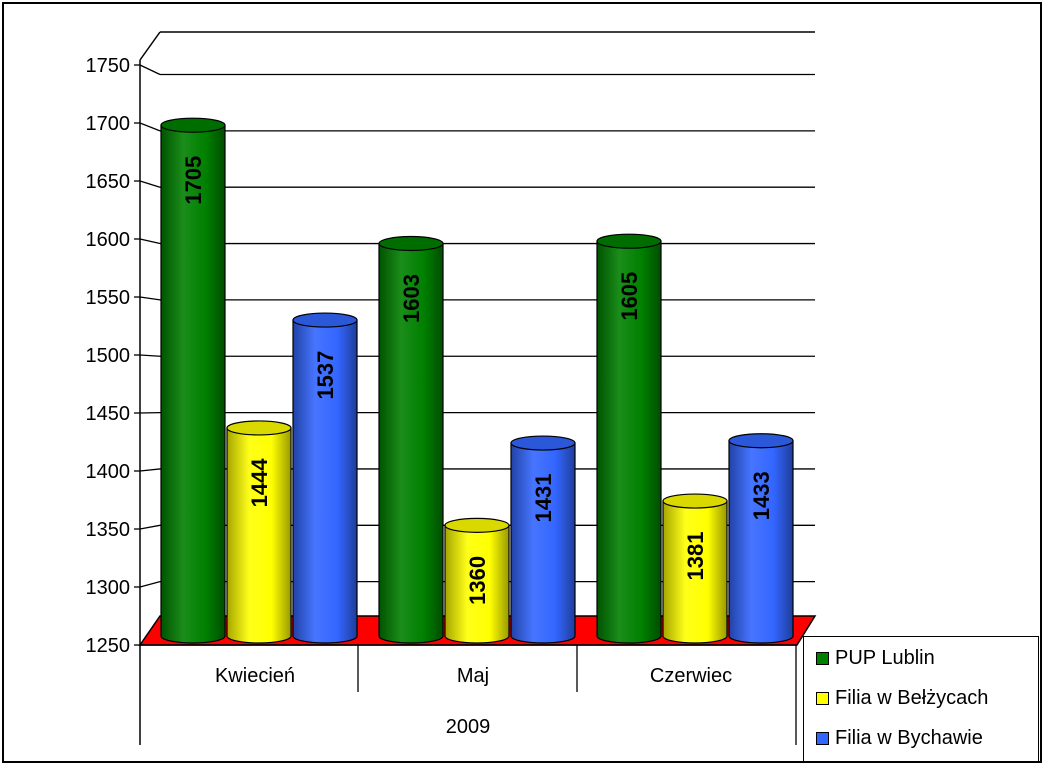 The image size is (1046, 767). I want to click on category-label: Kwiecień, so click(255, 676).